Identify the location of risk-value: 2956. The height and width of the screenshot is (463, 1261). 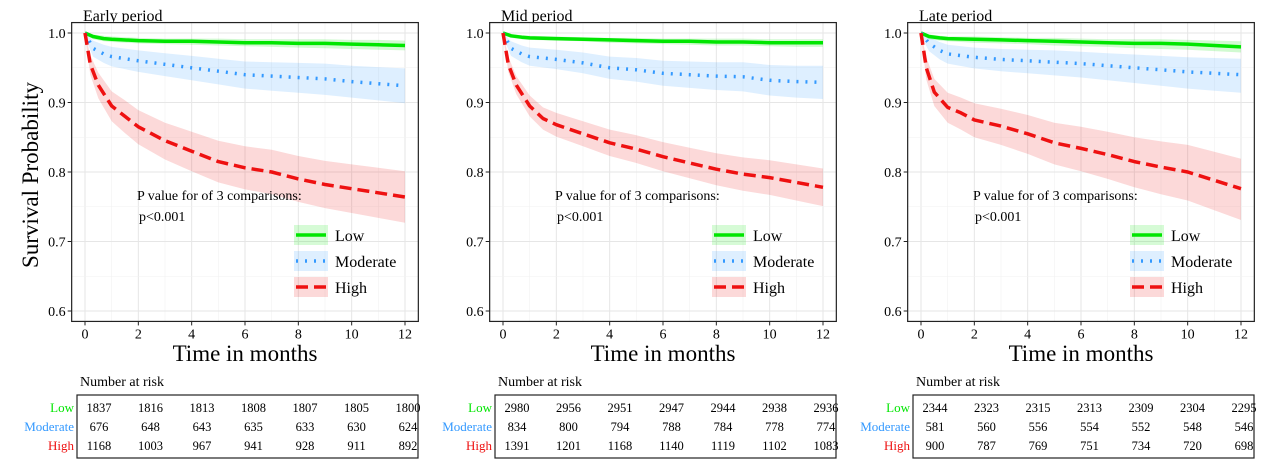
(568, 408).